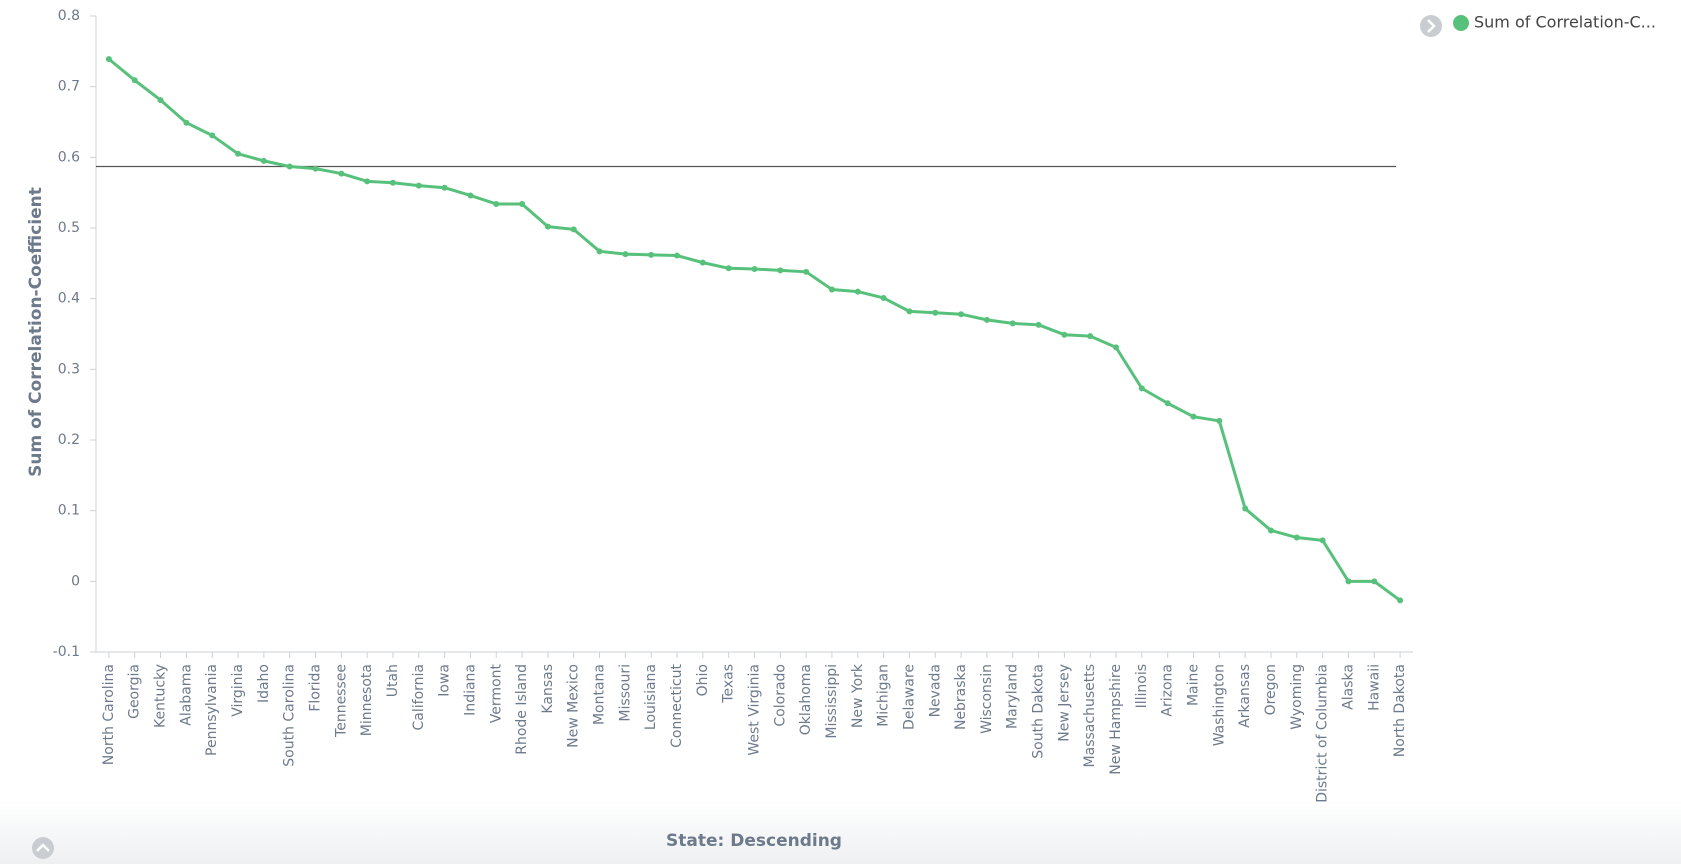  Describe the element at coordinates (1013, 696) in the screenshot. I see `x-tick-label: Maryland` at that location.